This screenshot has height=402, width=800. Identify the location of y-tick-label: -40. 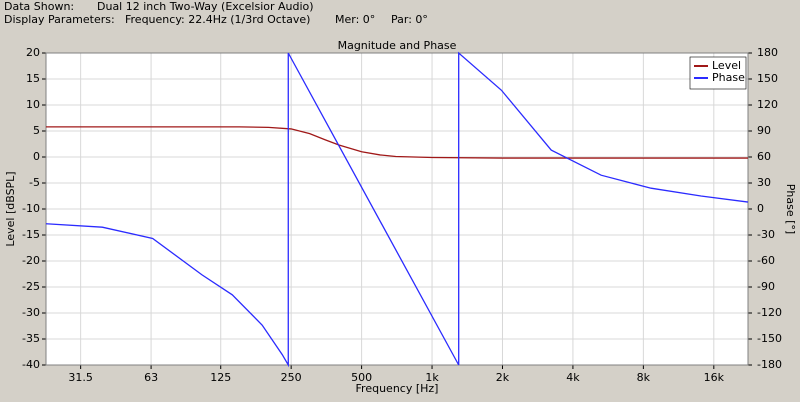
(31, 364).